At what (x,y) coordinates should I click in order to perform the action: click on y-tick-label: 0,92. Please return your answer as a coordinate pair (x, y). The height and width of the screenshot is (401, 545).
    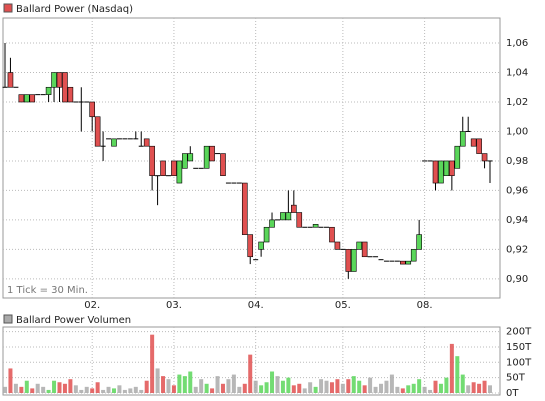
    Looking at the image, I should click on (517, 249).